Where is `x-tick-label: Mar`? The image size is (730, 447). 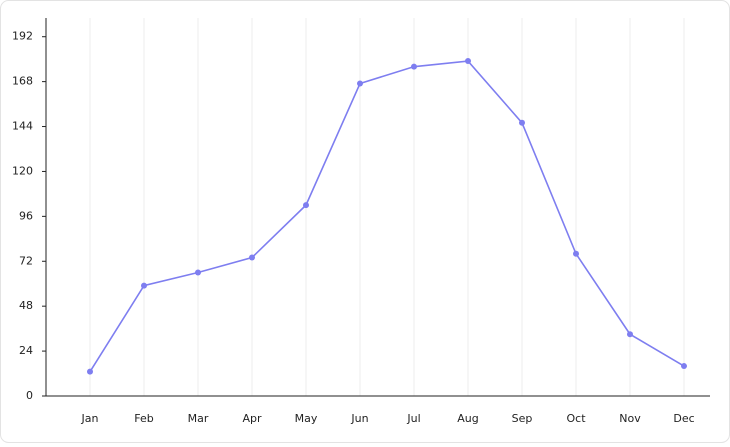
x-tick-label: Mar is located at coordinates (198, 418).